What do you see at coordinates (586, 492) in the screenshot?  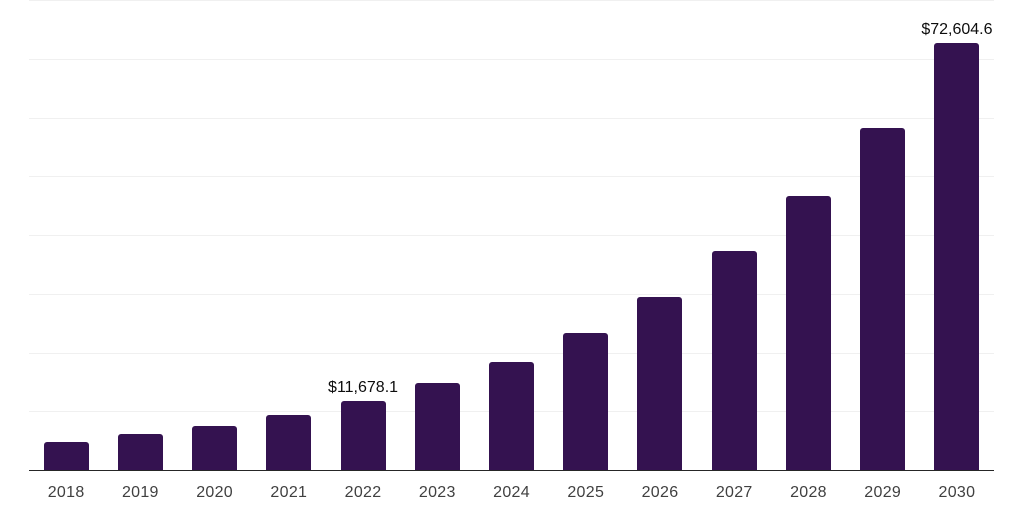 I see `x-tick-label-2025: 2025` at bounding box center [586, 492].